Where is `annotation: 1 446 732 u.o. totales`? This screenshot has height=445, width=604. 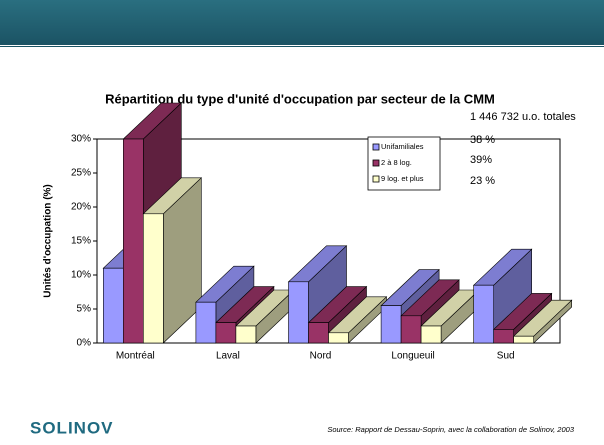
annotation: 1 446 732 u.o. totales is located at coordinates (523, 117).